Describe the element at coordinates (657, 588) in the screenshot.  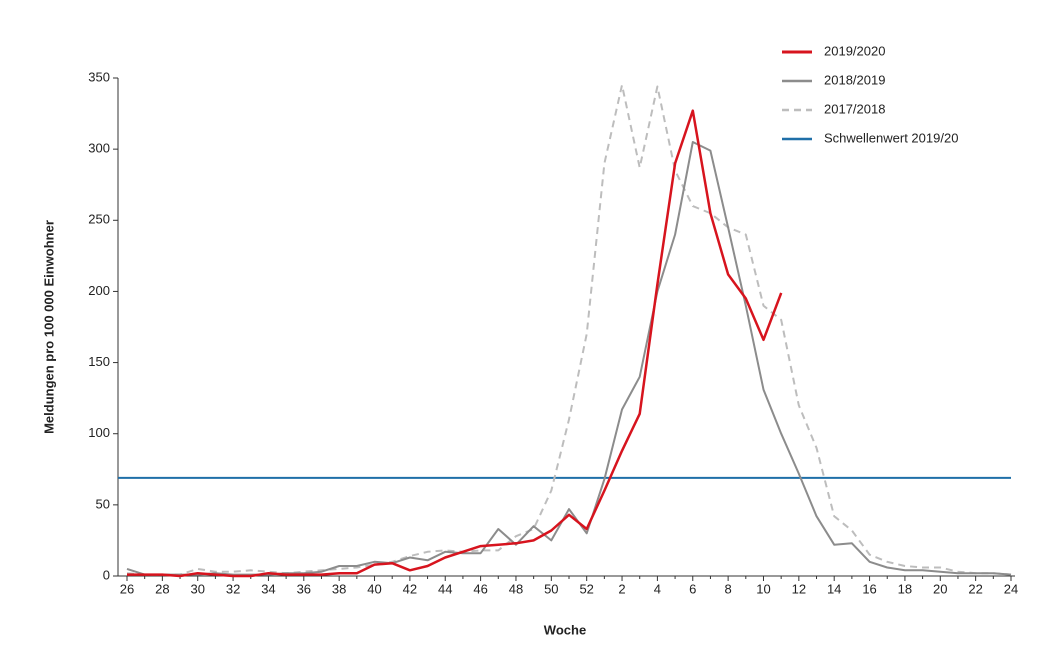
I see `x-tick-label: 4` at that location.